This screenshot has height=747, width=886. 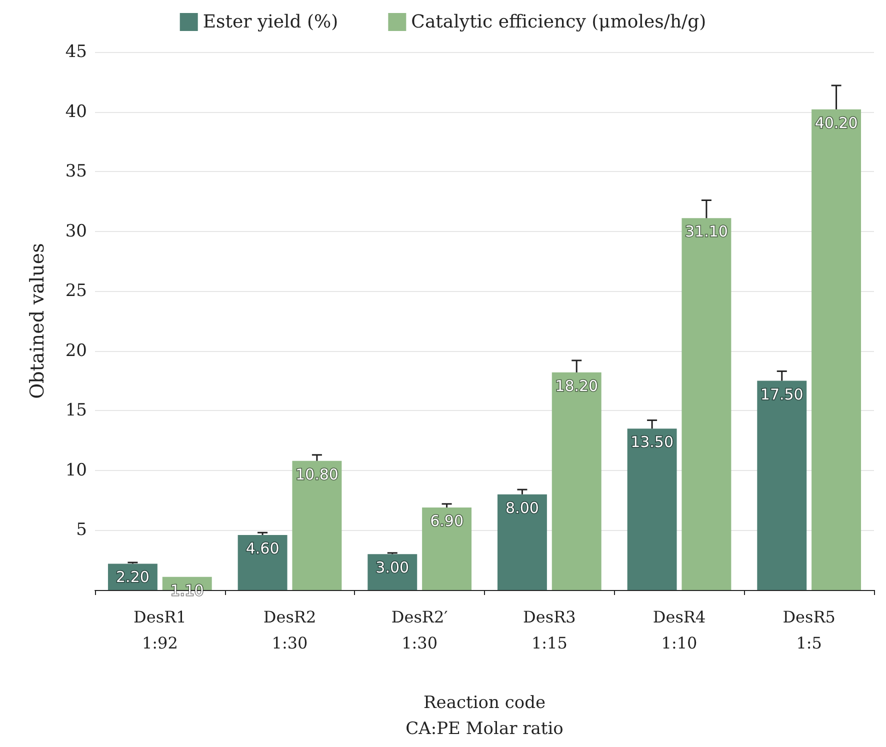 What do you see at coordinates (187, 590) in the screenshot?
I see `data-label: 1.10` at bounding box center [187, 590].